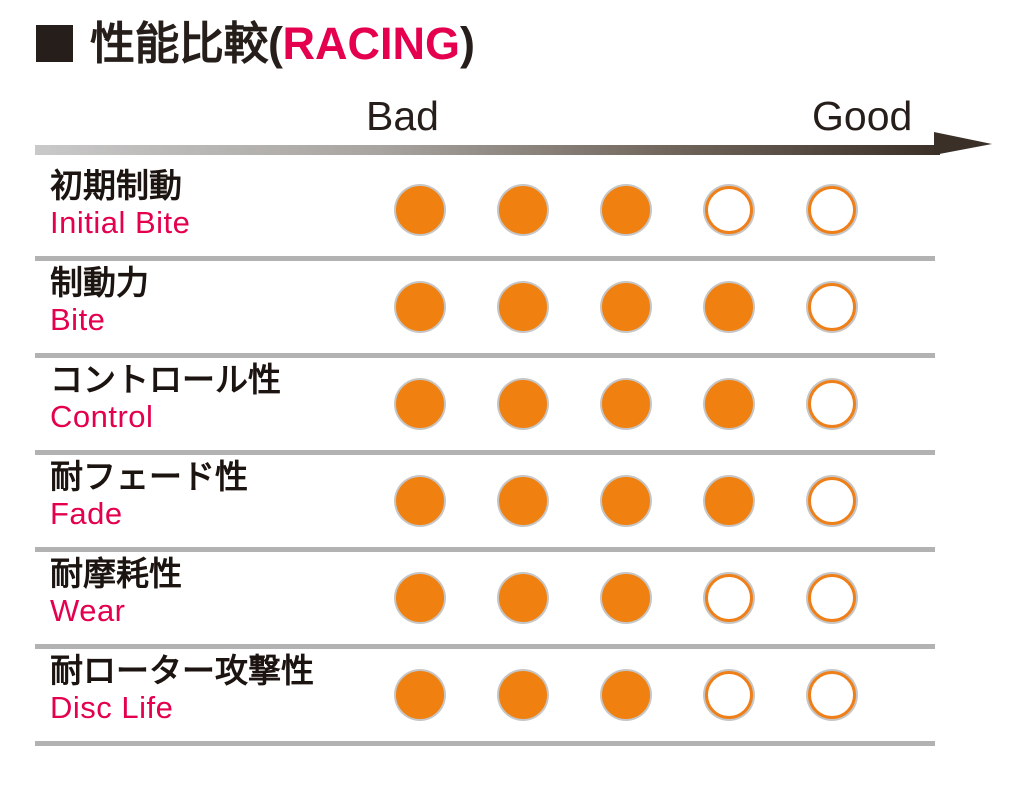 This screenshot has height=796, width=1025. What do you see at coordinates (54, 43) in the screenshot?
I see `square-bullet-icon` at bounding box center [54, 43].